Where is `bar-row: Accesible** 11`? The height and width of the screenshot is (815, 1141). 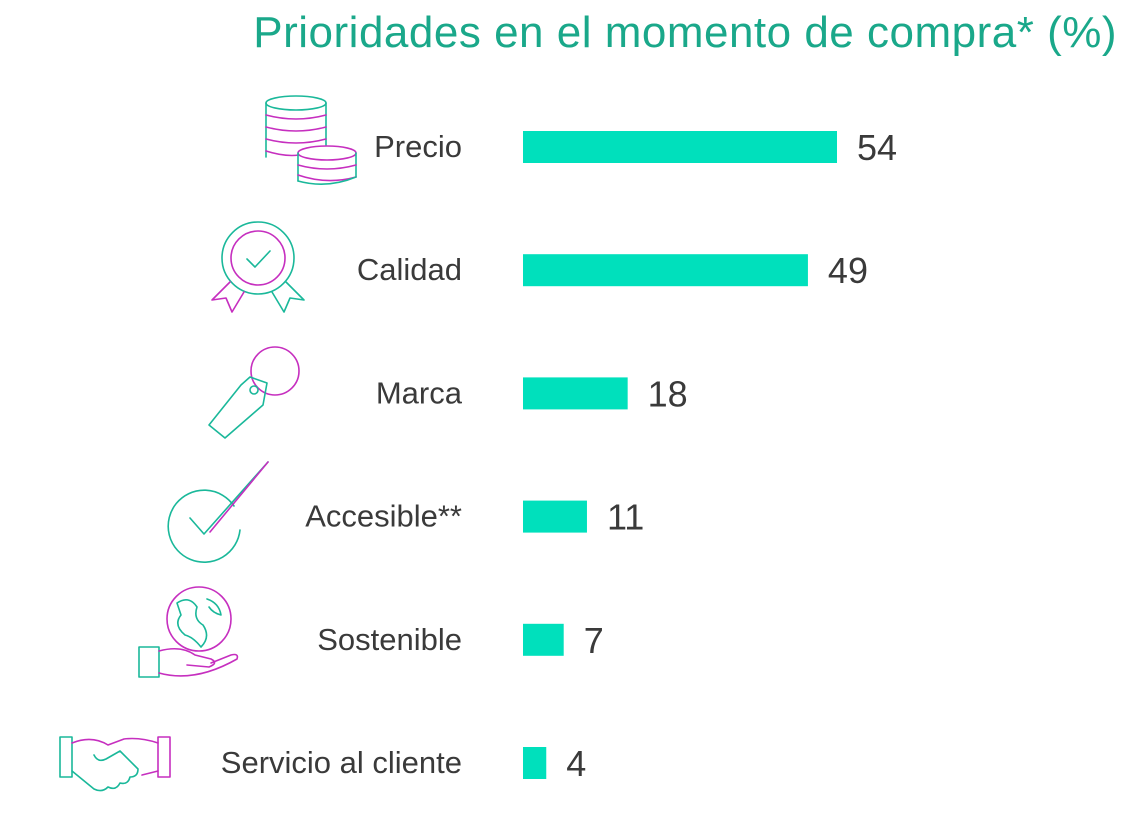
bar-row: Accesible** 11 is located at coordinates (474, 517).